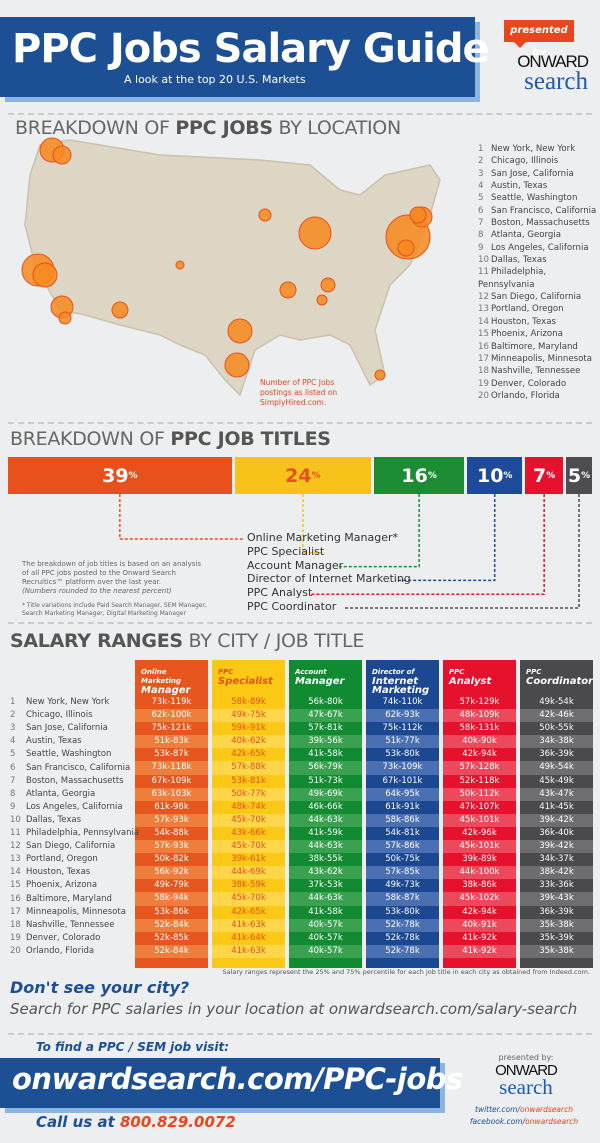 This screenshot has height=1143, width=600. Describe the element at coordinates (237, 1079) in the screenshot. I see `jobs-url-link: onwardsearch.com/PPC-jobs` at that location.